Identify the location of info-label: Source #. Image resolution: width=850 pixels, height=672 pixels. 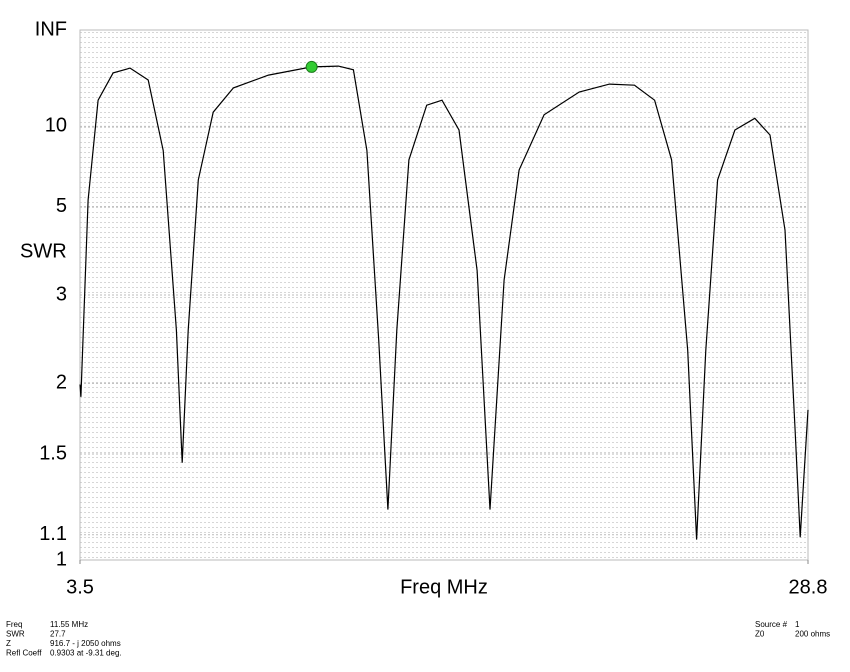
(771, 624).